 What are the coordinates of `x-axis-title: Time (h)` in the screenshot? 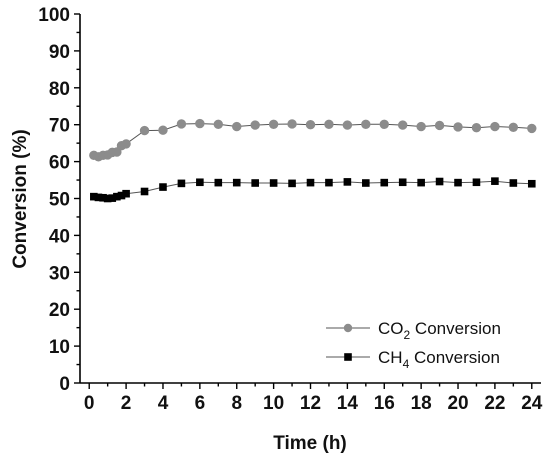 It's located at (310, 443).